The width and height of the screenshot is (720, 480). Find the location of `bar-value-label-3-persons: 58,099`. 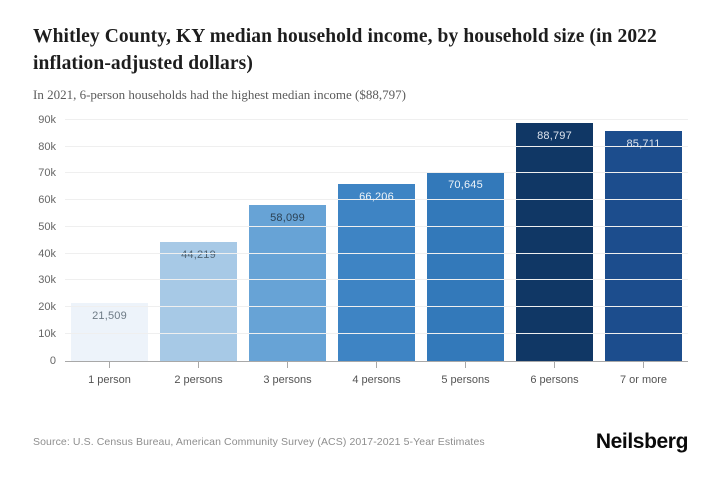

bar-value-label-3-persons: 58,099 is located at coordinates (287, 218).